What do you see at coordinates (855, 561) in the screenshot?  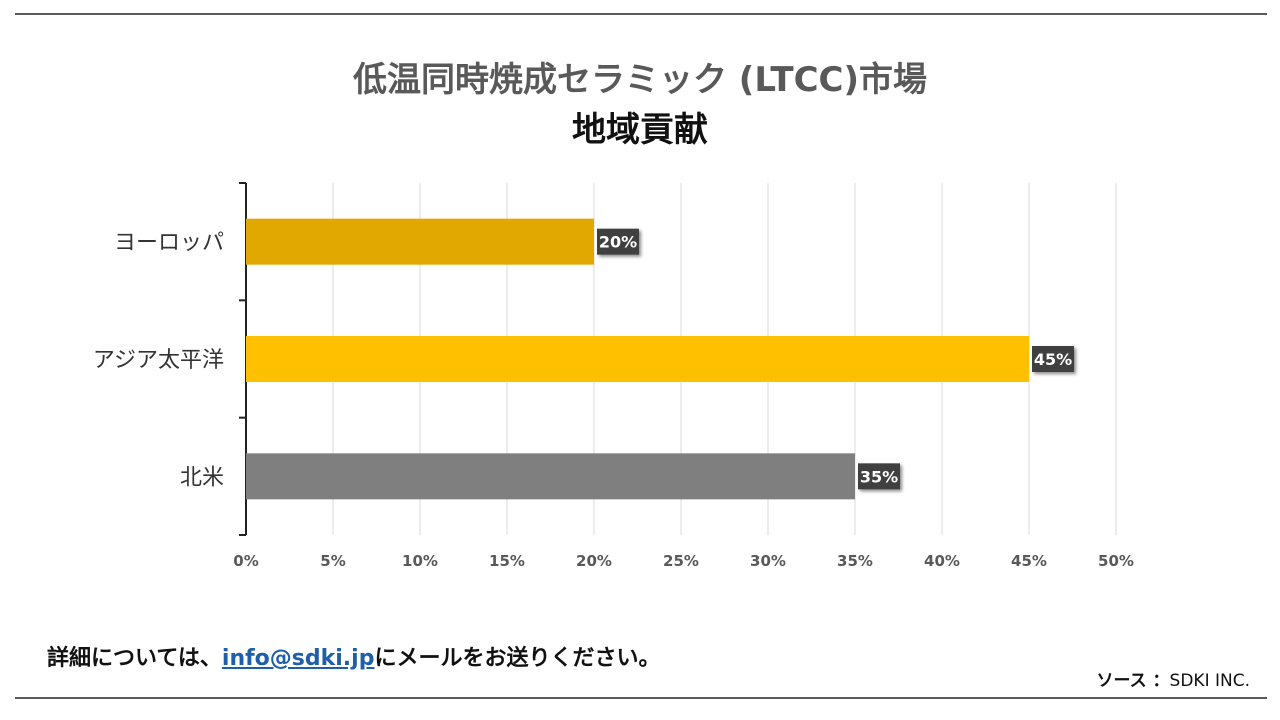 I see `x-tick-label: 35%` at bounding box center [855, 561].